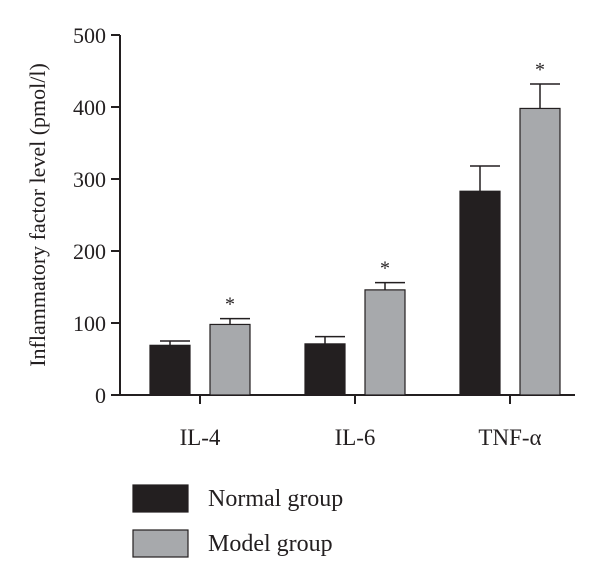  Describe the element at coordinates (355, 437) in the screenshot. I see `x-tick-label: IL-6` at that location.